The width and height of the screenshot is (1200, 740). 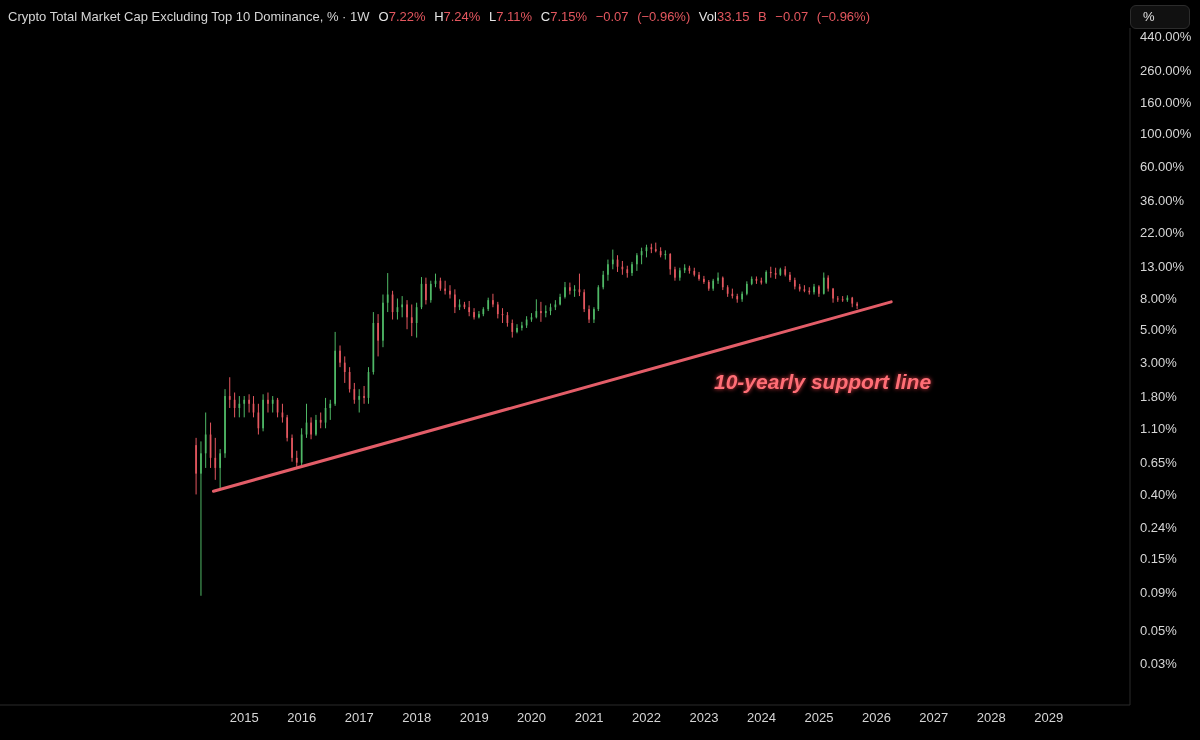 I want to click on x-tick-label: 2023, so click(x=704, y=718).